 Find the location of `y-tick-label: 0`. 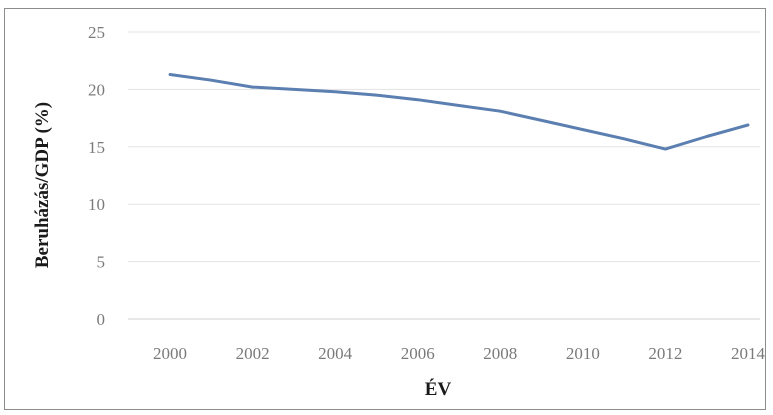

y-tick-label: 0 is located at coordinates (101, 319).